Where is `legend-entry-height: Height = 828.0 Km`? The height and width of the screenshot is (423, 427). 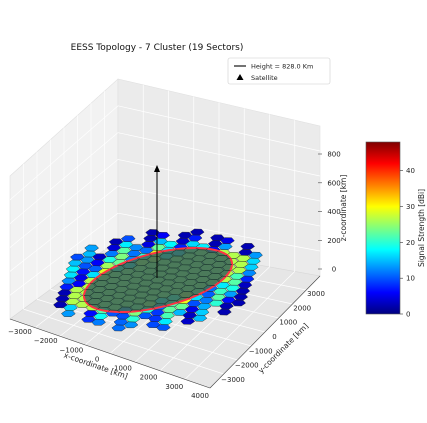 legend-entry-height: Height = 828.0 Km is located at coordinates (282, 67).